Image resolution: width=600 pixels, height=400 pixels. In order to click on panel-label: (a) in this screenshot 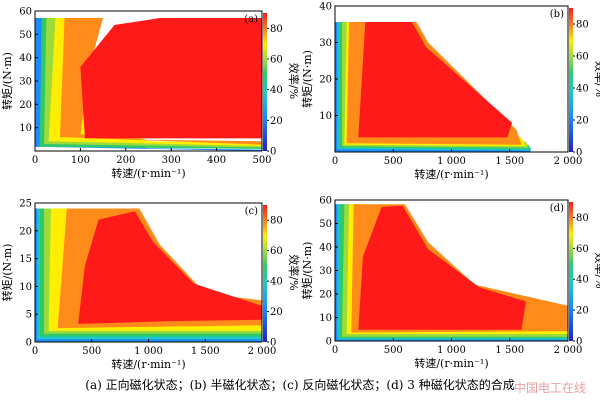, I will do `click(251, 19)`.